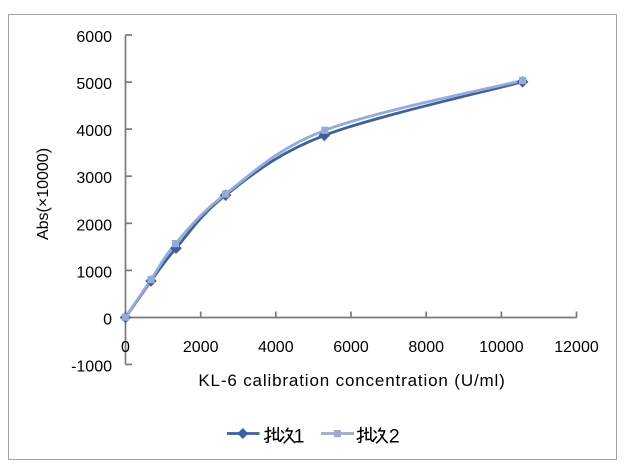 This screenshot has height=469, width=624. I want to click on svg-text: 5000, so click(94, 84).